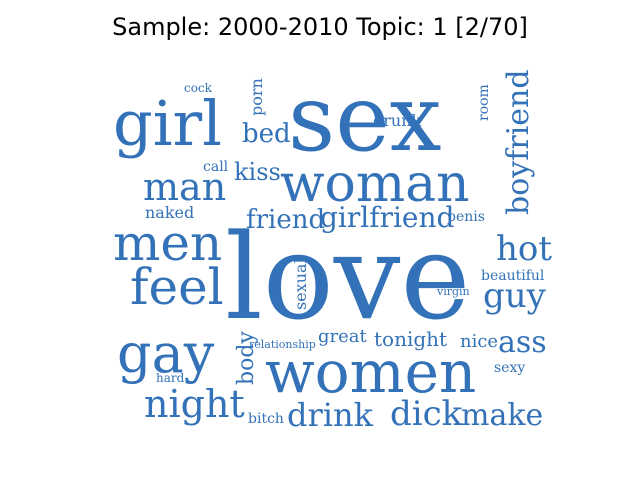  Describe the element at coordinates (320, 27) in the screenshot. I see `figure-title: Sample: 2000-2010 Topic: 1 [2/70]` at that location.